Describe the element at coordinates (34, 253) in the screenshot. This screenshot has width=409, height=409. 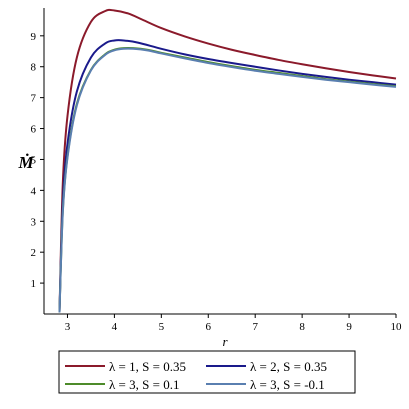
I see `y-tick-label: 2` at that location.